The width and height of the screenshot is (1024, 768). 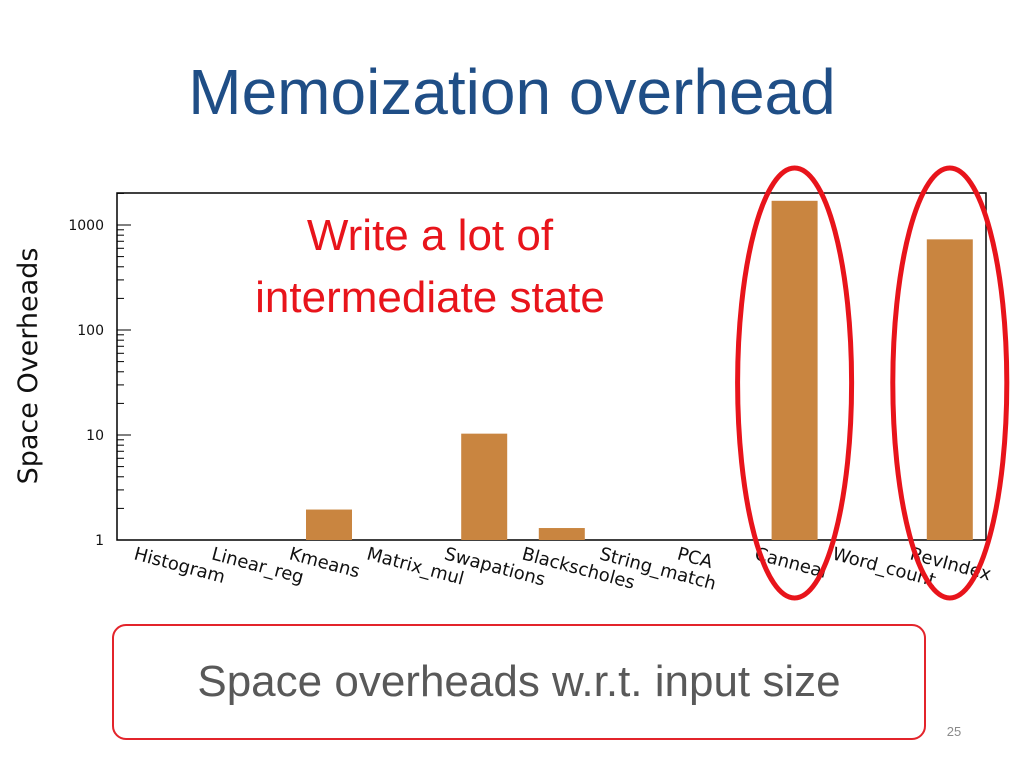 What do you see at coordinates (86, 226) in the screenshot?
I see `y-tick-label: 1000` at bounding box center [86, 226].